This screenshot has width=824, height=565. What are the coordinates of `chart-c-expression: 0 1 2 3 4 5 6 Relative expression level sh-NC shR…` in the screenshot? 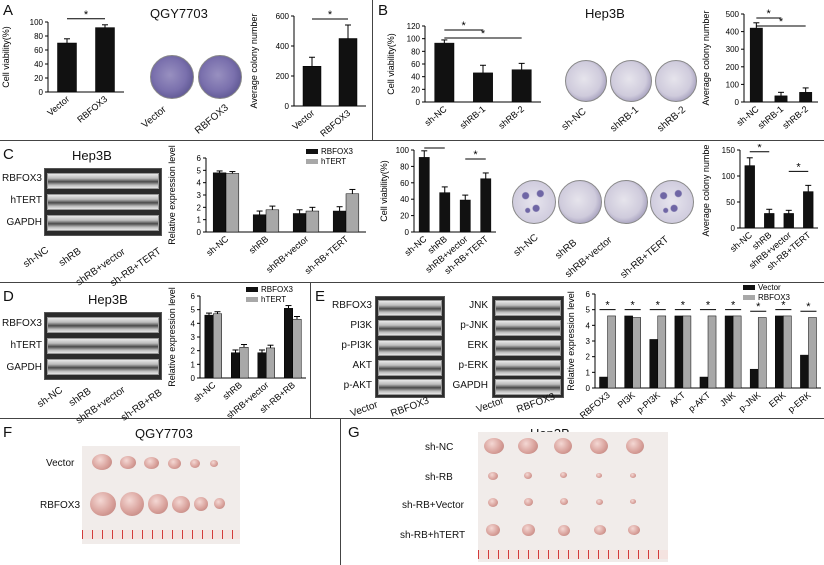 It's located at (266, 210).